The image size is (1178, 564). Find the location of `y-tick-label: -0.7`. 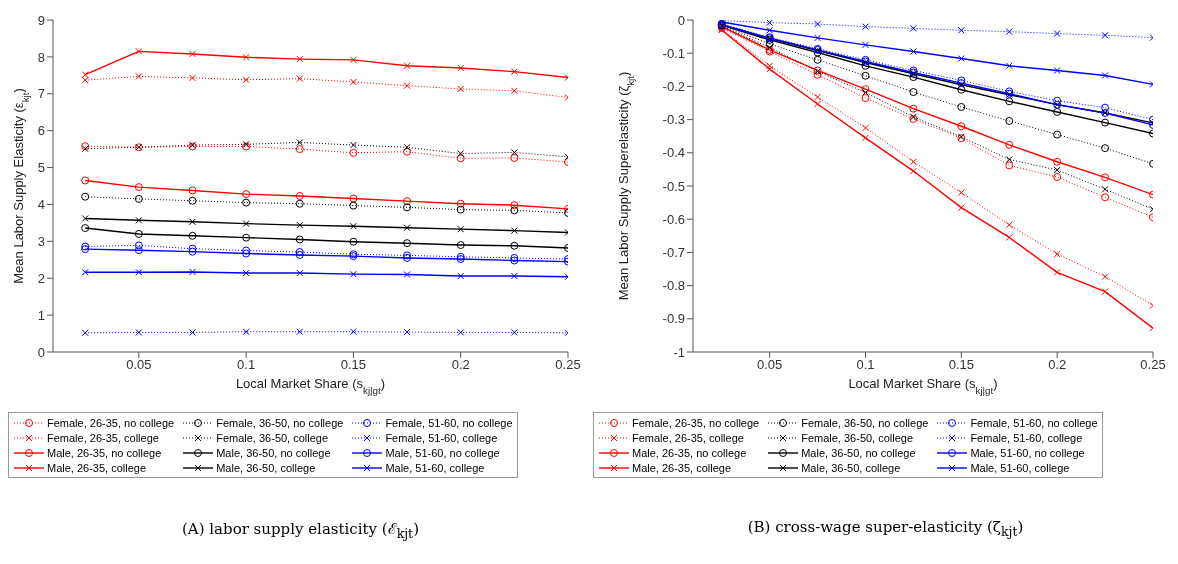

y-tick-label: -0.7 is located at coordinates (673, 253).